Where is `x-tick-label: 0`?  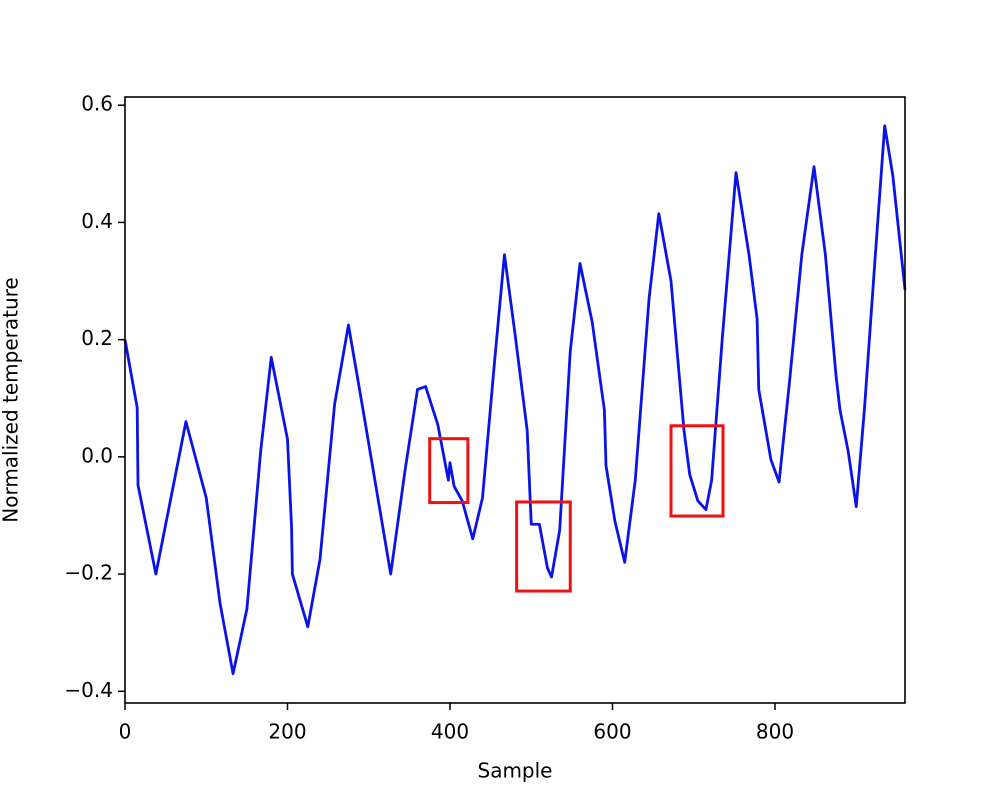 x-tick-label: 0 is located at coordinates (125, 732).